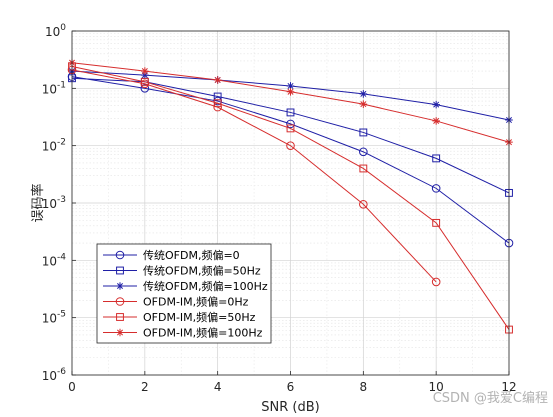  What do you see at coordinates (490, 398) in the screenshot?
I see `watermark: CSDN @我爱C编程` at bounding box center [490, 398].